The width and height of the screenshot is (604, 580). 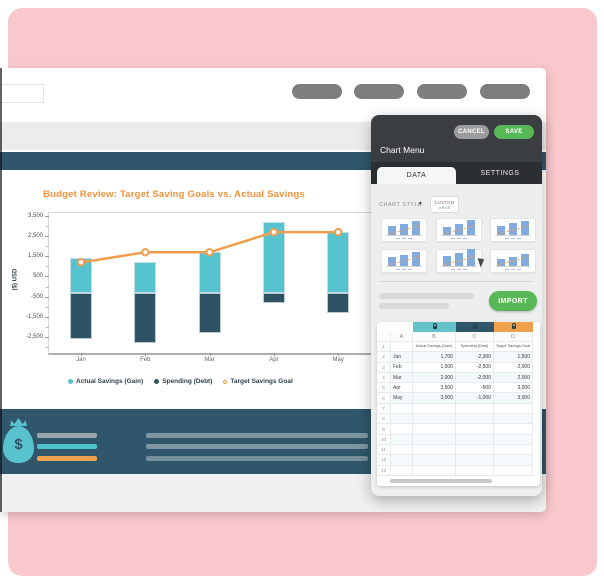 I want to click on sheet-cell: 1,700, so click(x=434, y=357).